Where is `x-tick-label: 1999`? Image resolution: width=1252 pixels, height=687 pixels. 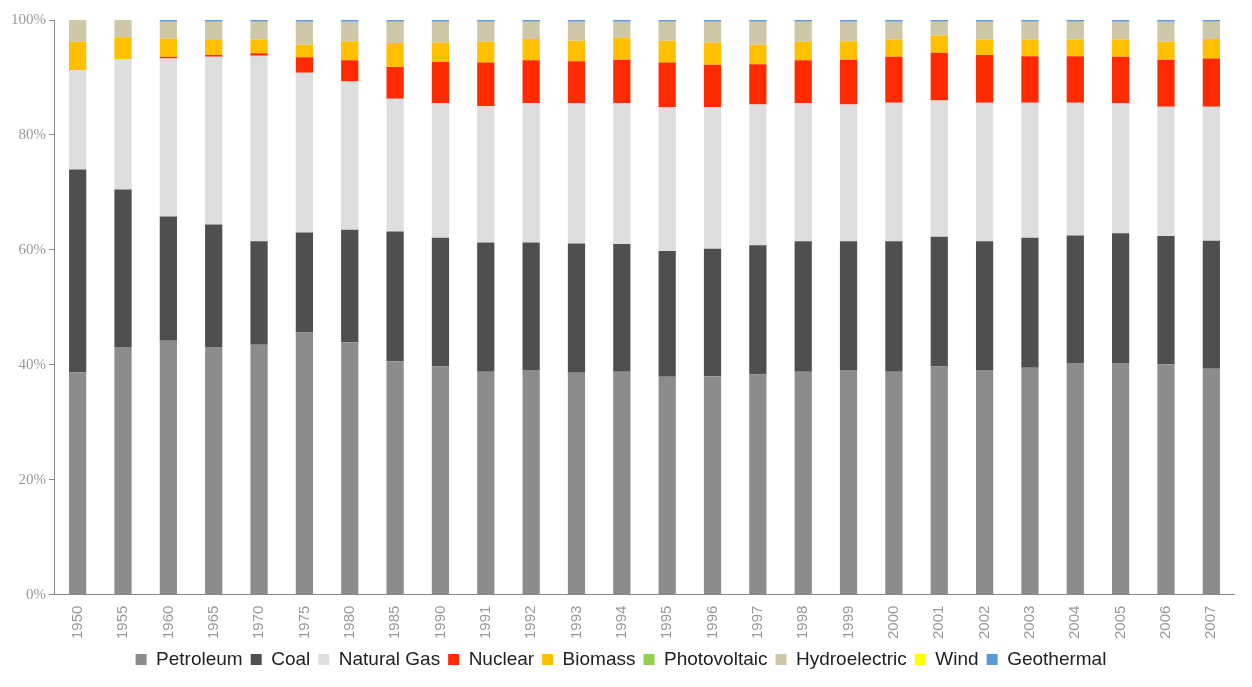
x-tick-label: 1999 is located at coordinates (847, 622).